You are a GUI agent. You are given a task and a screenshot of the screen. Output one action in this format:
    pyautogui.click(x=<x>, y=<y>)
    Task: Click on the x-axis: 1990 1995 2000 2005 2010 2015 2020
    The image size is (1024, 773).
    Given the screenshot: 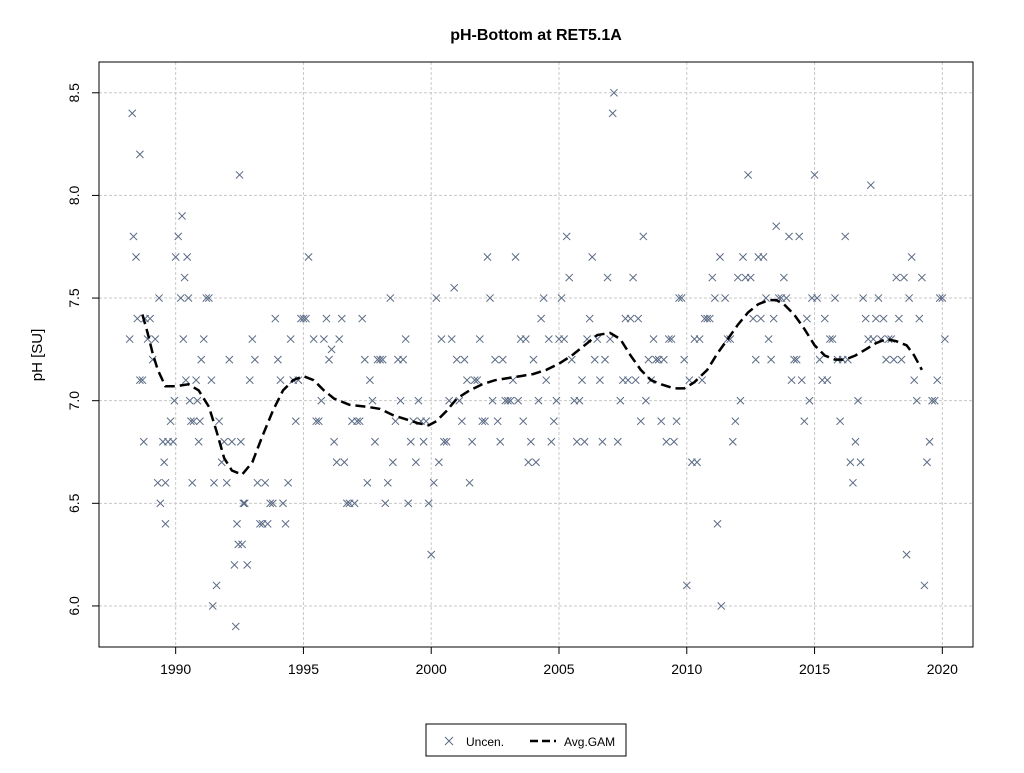 What is the action you would take?
    pyautogui.click(x=559, y=662)
    